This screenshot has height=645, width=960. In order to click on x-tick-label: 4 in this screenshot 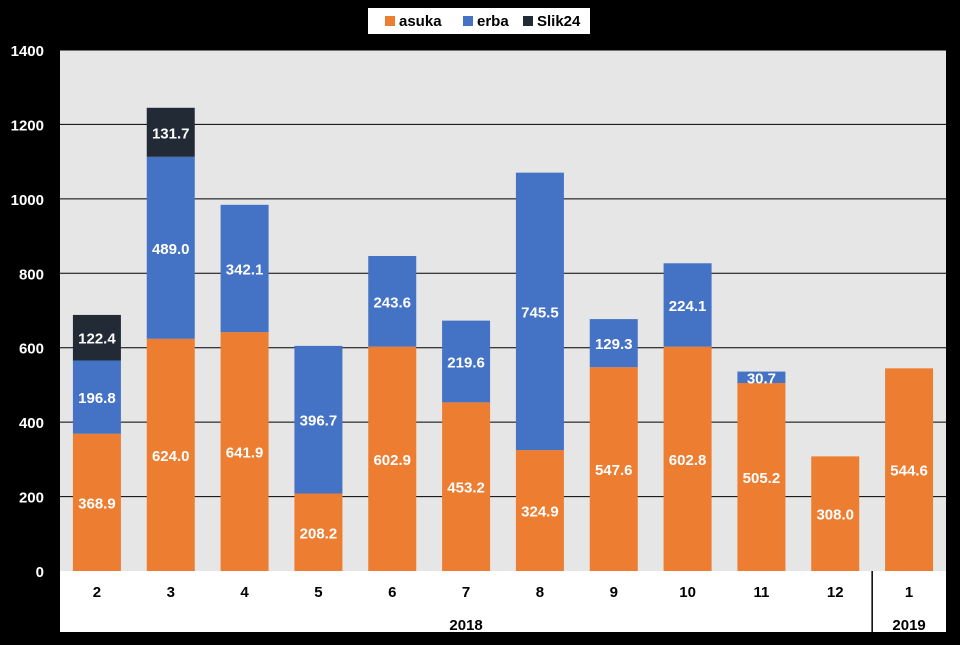, I will do `click(244, 592)`.